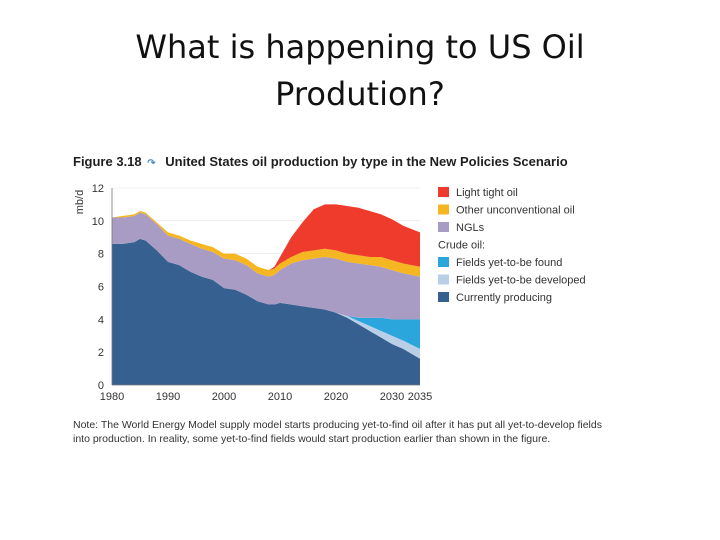 This screenshot has width=720, height=540. What do you see at coordinates (360, 47) in the screenshot?
I see `slide-title-line-1: What is happening to US Oil` at bounding box center [360, 47].